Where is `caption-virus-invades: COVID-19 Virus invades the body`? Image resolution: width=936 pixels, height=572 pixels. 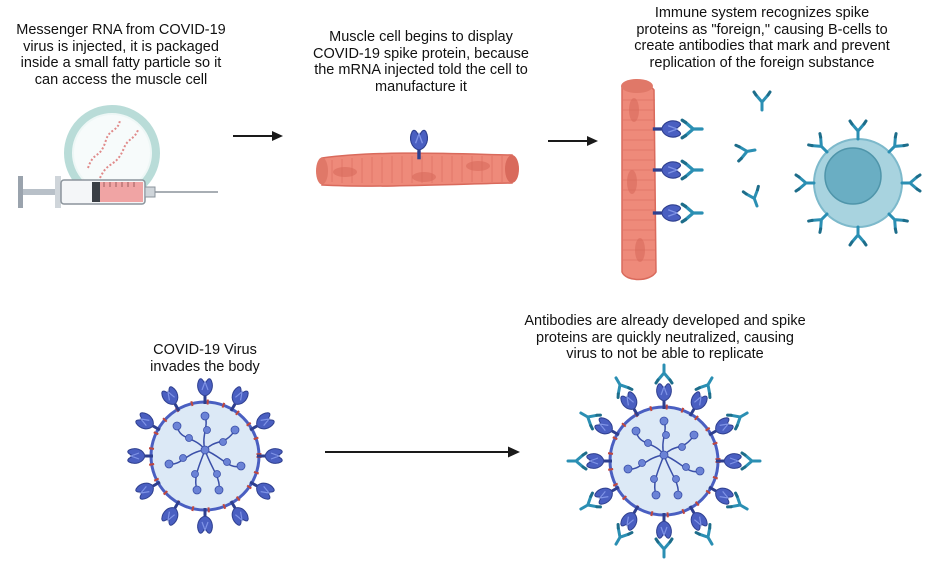 caption-virus-invades: COVID-19 Virus invades the body is located at coordinates (205, 358).